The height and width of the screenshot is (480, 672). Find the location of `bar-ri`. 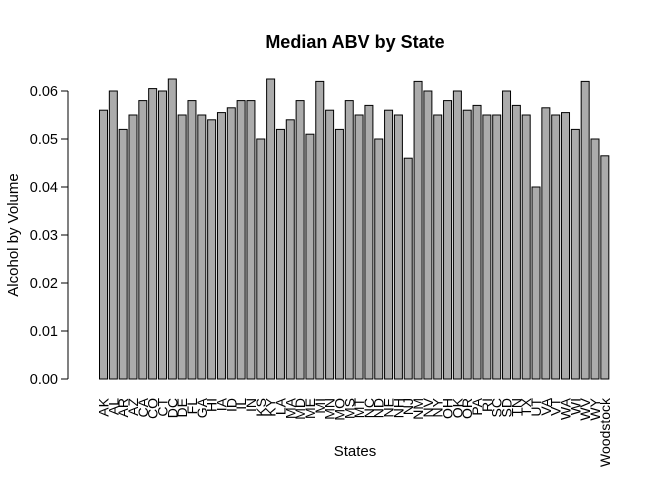

bar-ri is located at coordinates (487, 247).